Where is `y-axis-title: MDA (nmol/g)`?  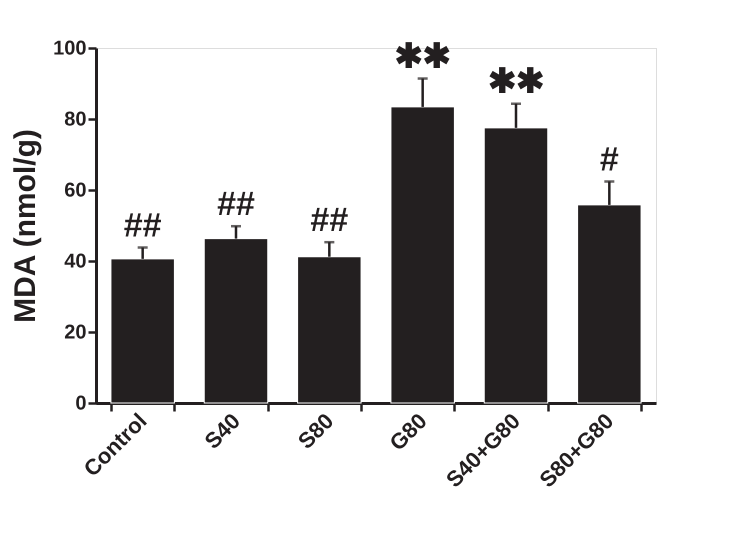
y-axis-title: MDA (nmol/g) is located at coordinates (25, 226).